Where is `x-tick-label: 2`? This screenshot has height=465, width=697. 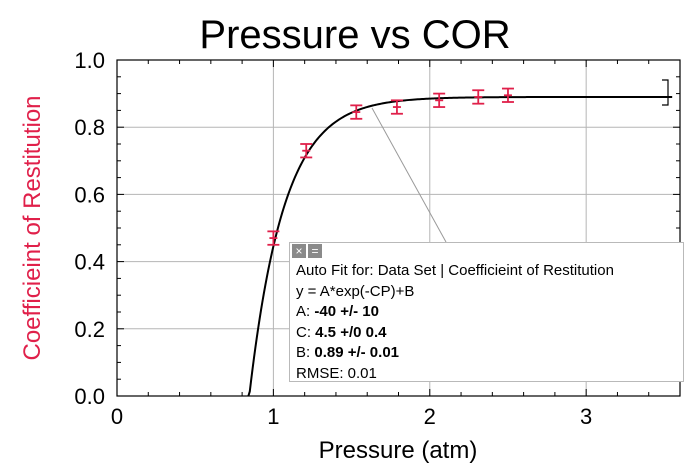
x-tick-label: 2 is located at coordinates (430, 416).